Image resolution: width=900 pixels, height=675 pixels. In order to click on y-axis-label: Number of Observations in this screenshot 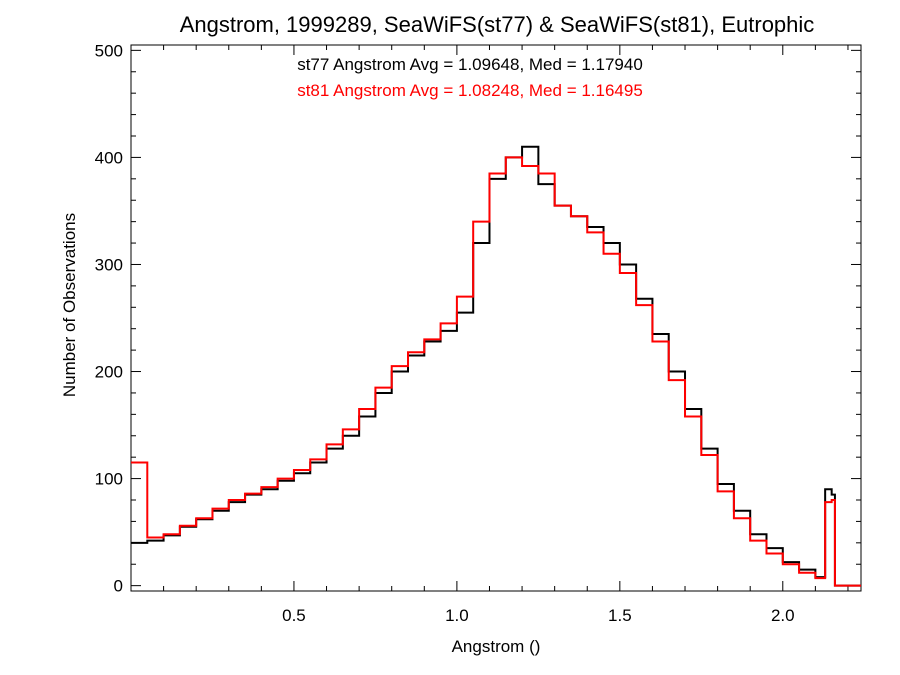, I will do `click(69, 305)`.